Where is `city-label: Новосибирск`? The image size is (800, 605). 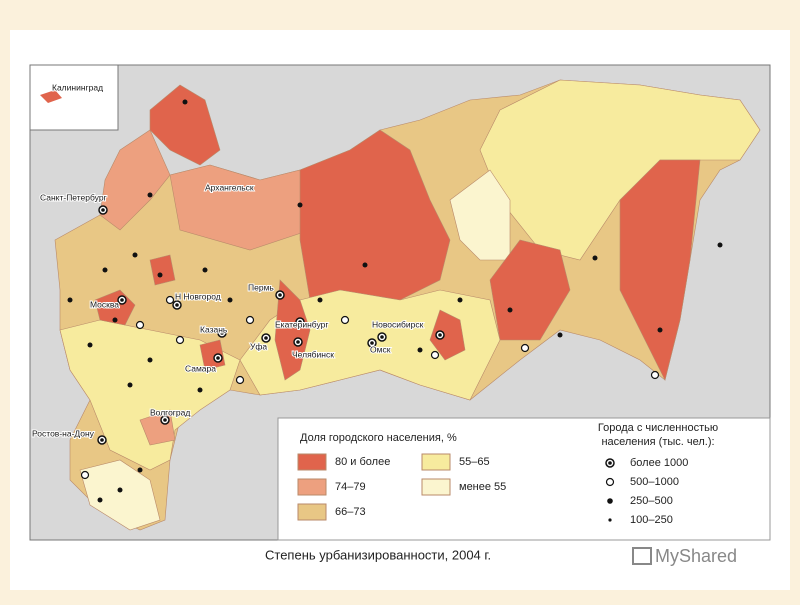 city-label: Новосибирск is located at coordinates (398, 324).